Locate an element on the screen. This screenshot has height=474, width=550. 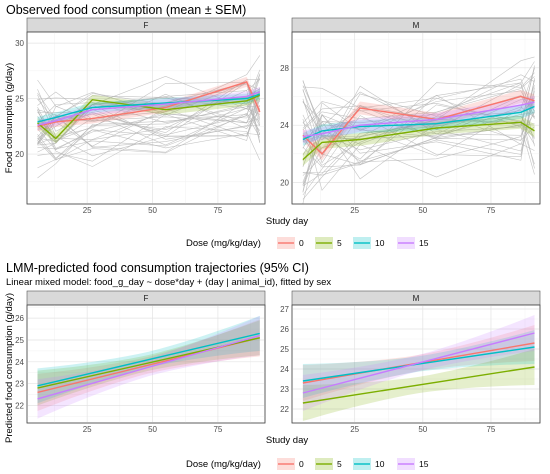
y-tick-label: 28 is located at coordinates (284, 68).